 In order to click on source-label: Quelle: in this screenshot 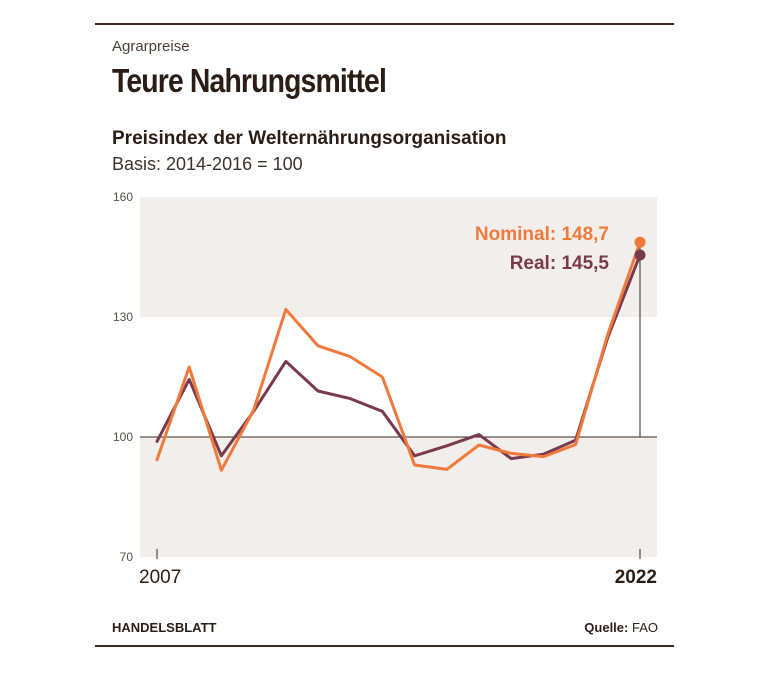, I will do `click(606, 627)`.